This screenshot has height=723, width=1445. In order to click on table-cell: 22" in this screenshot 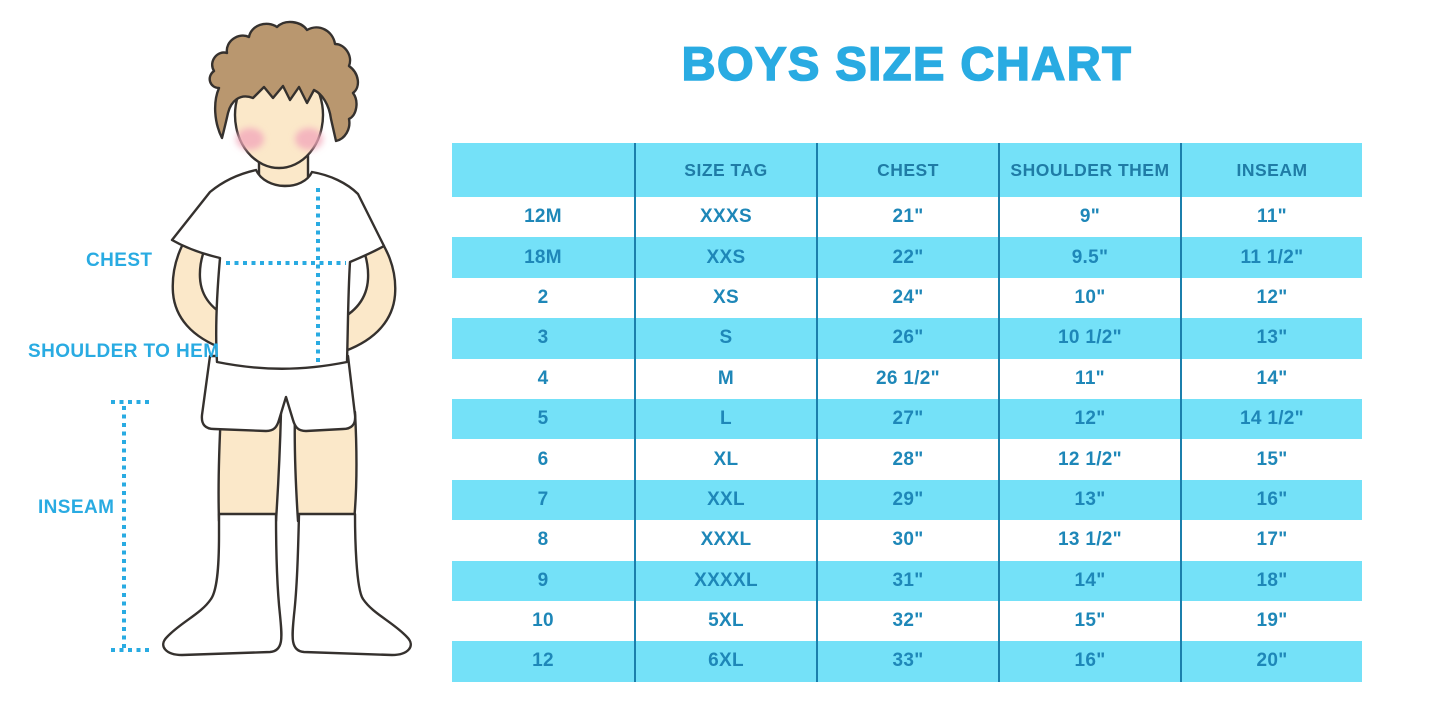, I will do `click(907, 257)`.